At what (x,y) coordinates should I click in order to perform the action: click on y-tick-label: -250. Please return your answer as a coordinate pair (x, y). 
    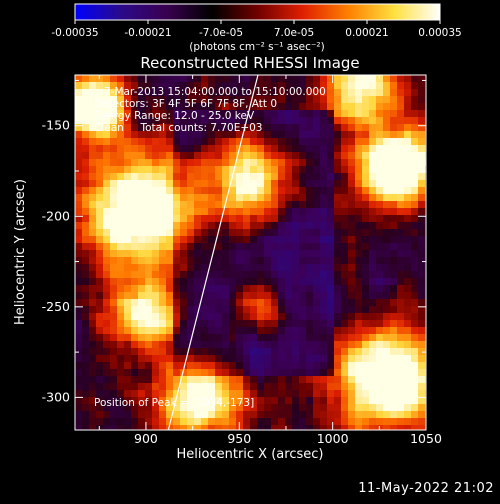
    Looking at the image, I should click on (56, 306).